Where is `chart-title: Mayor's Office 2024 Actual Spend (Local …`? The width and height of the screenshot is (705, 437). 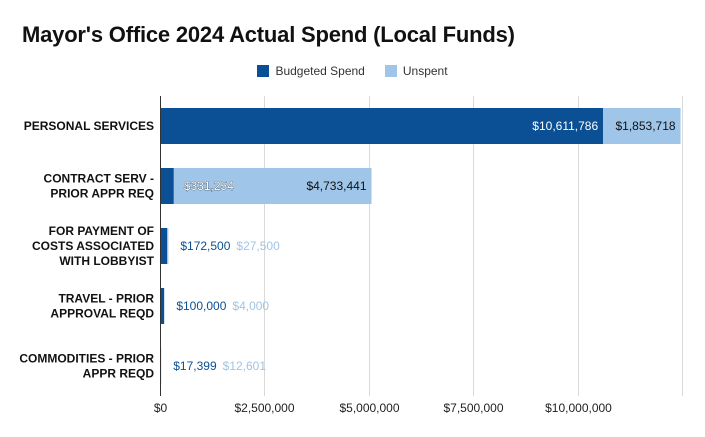 chart-title: Mayor's Office 2024 Actual Spend (Local … is located at coordinates (268, 34).